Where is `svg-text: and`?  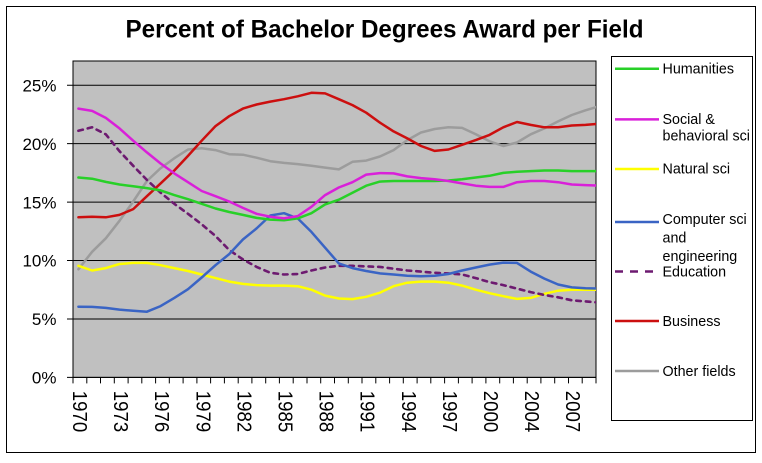
svg-text: and is located at coordinates (675, 239).